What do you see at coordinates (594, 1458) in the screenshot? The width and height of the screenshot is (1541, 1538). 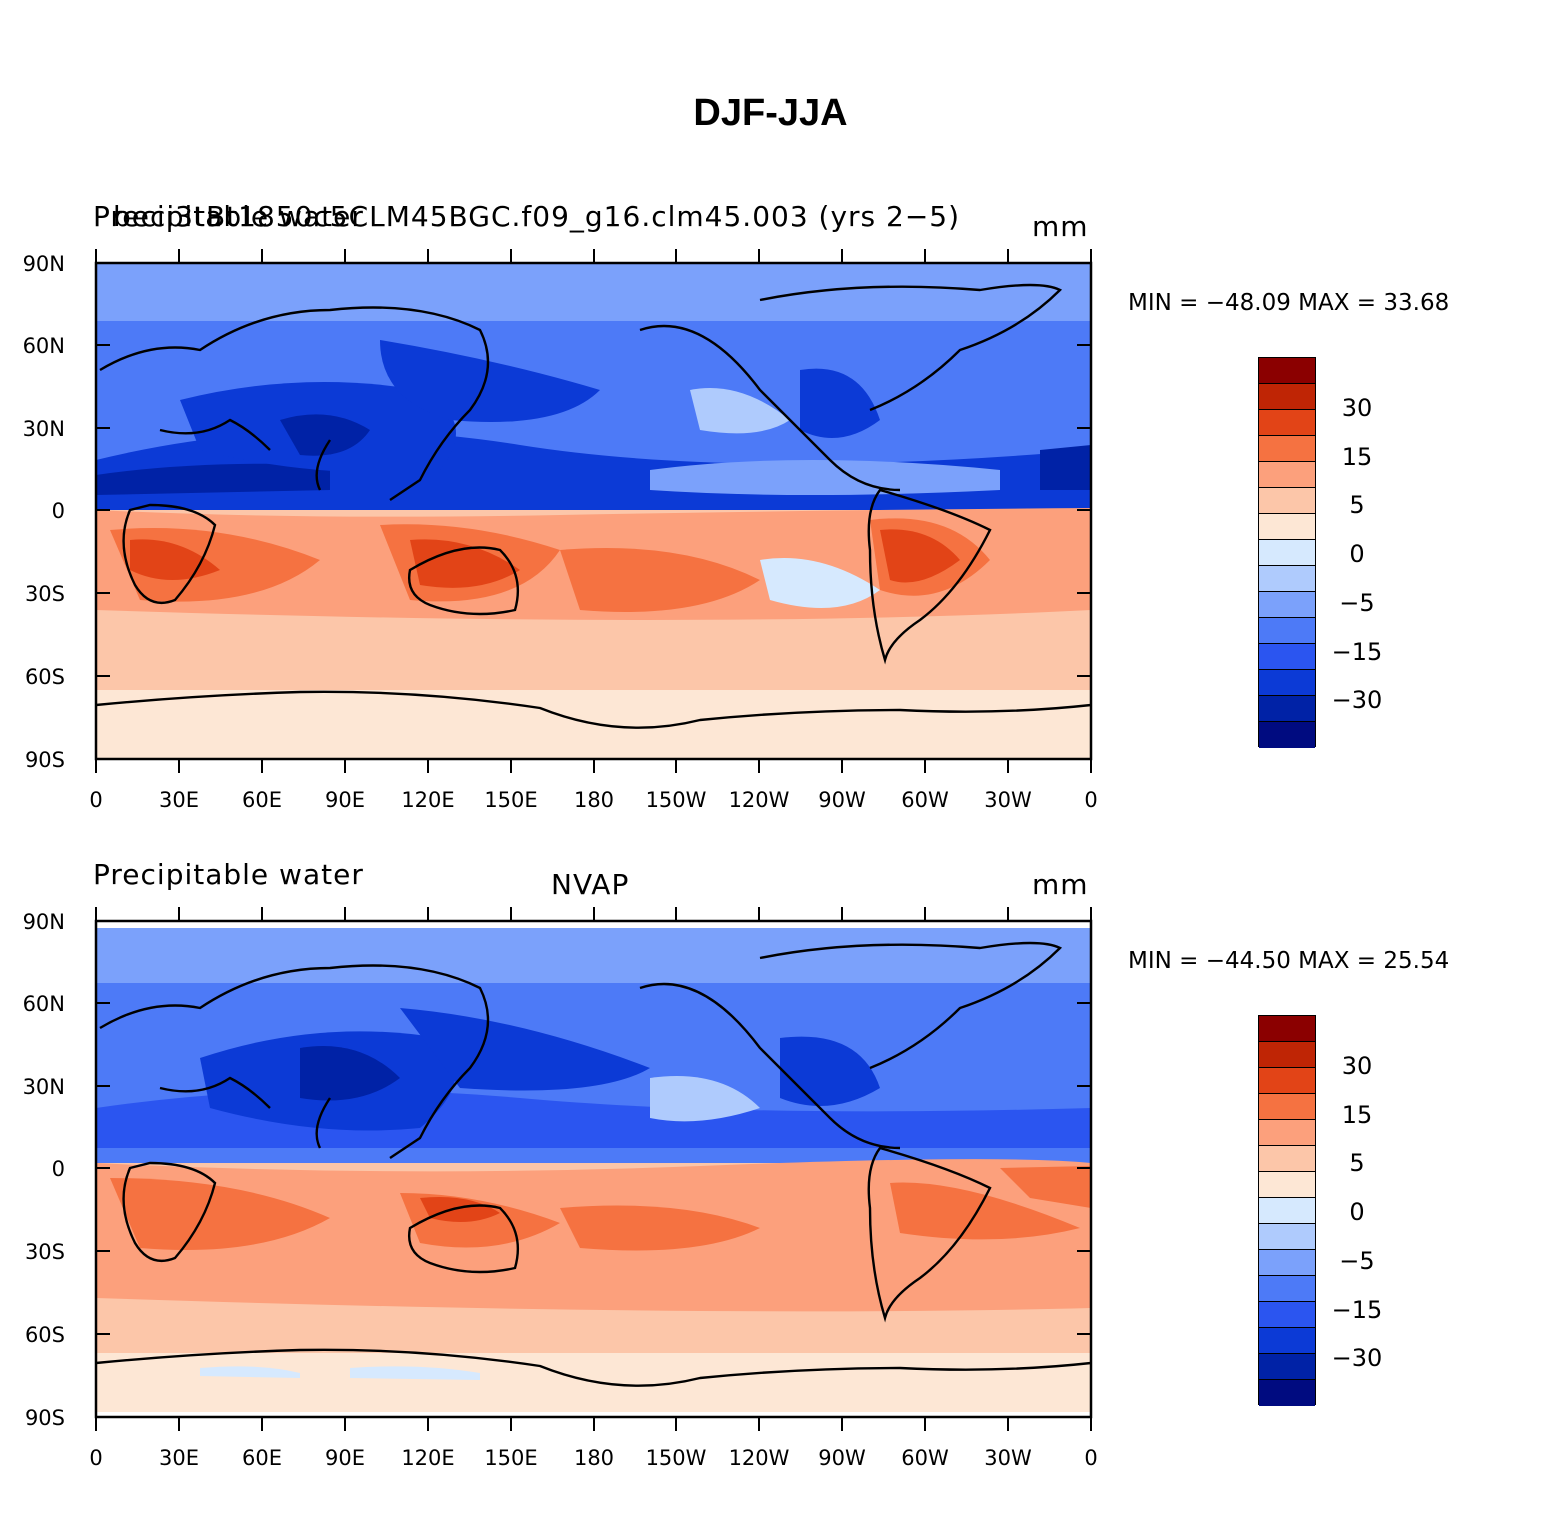 I see `lon-label: 180` at bounding box center [594, 1458].